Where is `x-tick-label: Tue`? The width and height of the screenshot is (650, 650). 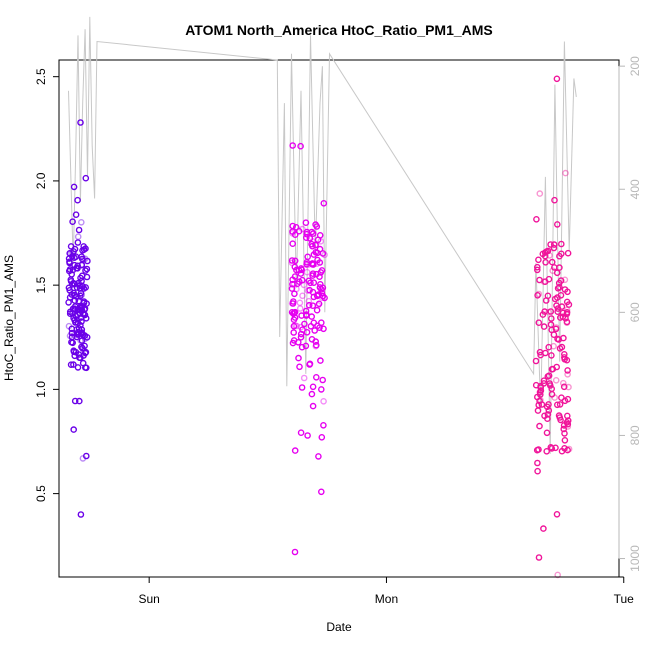
x-tick-label: Tue is located at coordinates (624, 599).